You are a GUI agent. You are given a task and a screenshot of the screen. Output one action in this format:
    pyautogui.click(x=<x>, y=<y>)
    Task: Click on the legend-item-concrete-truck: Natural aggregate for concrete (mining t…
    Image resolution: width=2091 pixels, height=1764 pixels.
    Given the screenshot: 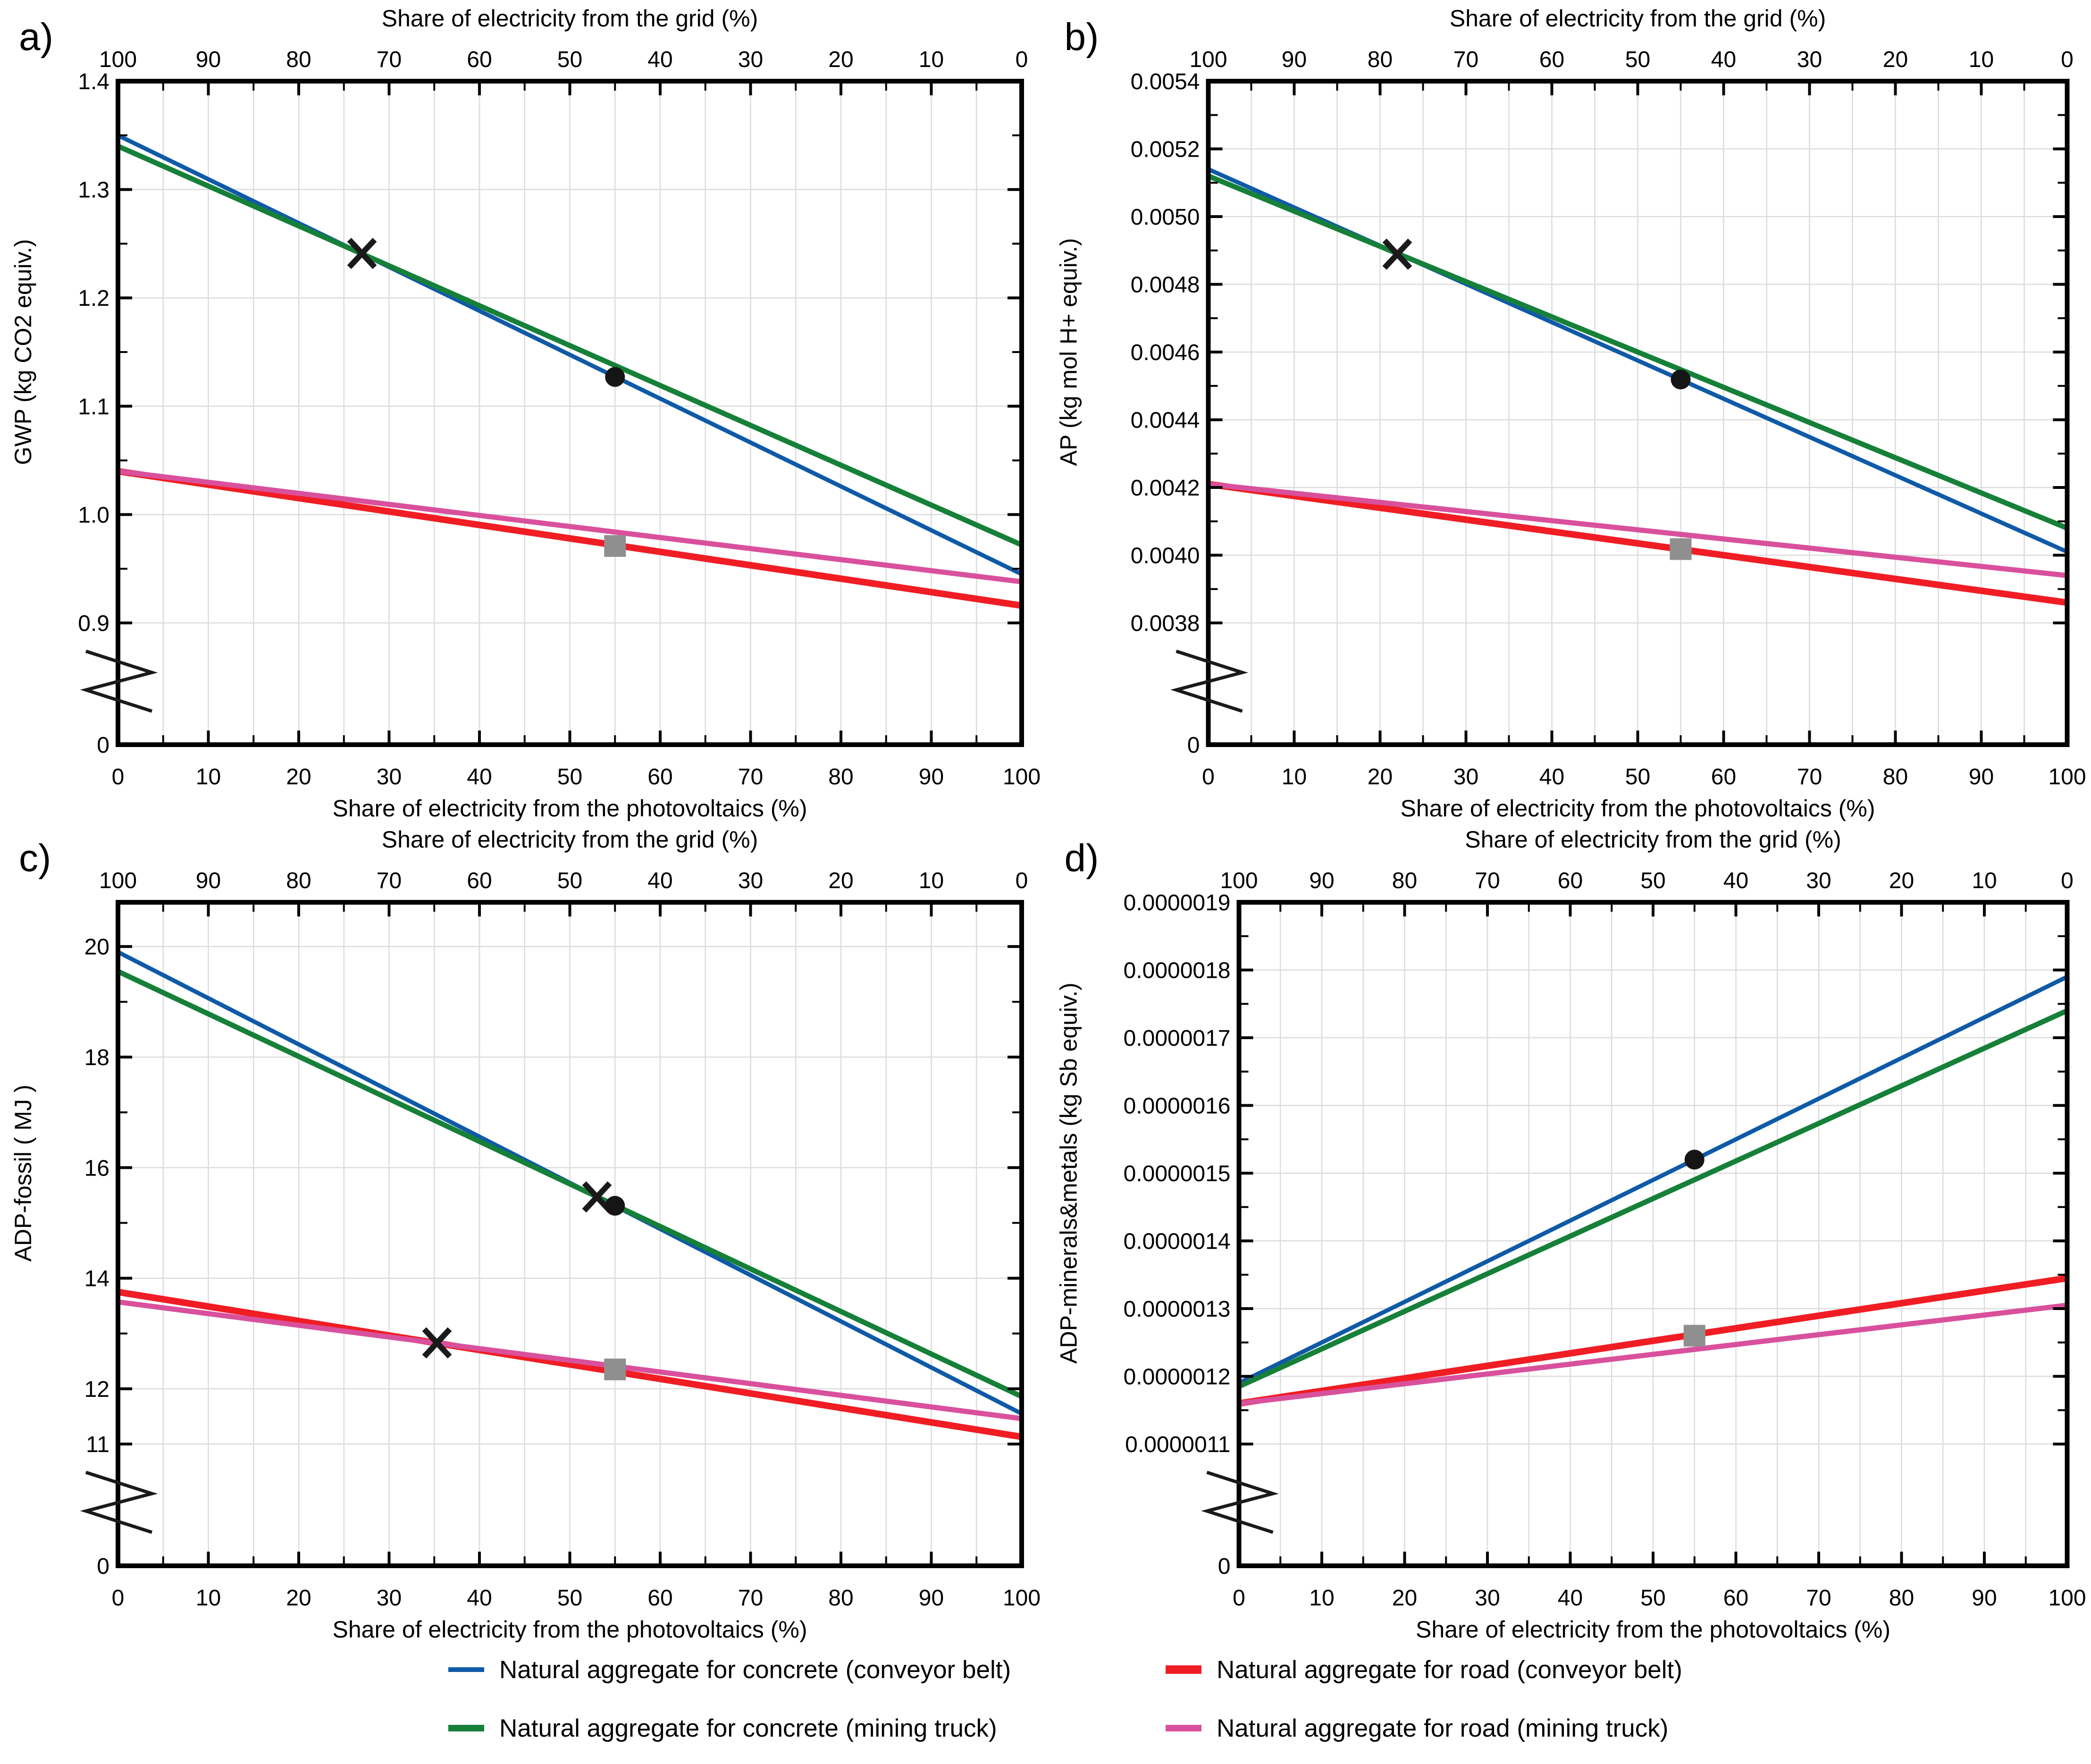 What is the action you would take?
    pyautogui.click(x=722, y=1728)
    